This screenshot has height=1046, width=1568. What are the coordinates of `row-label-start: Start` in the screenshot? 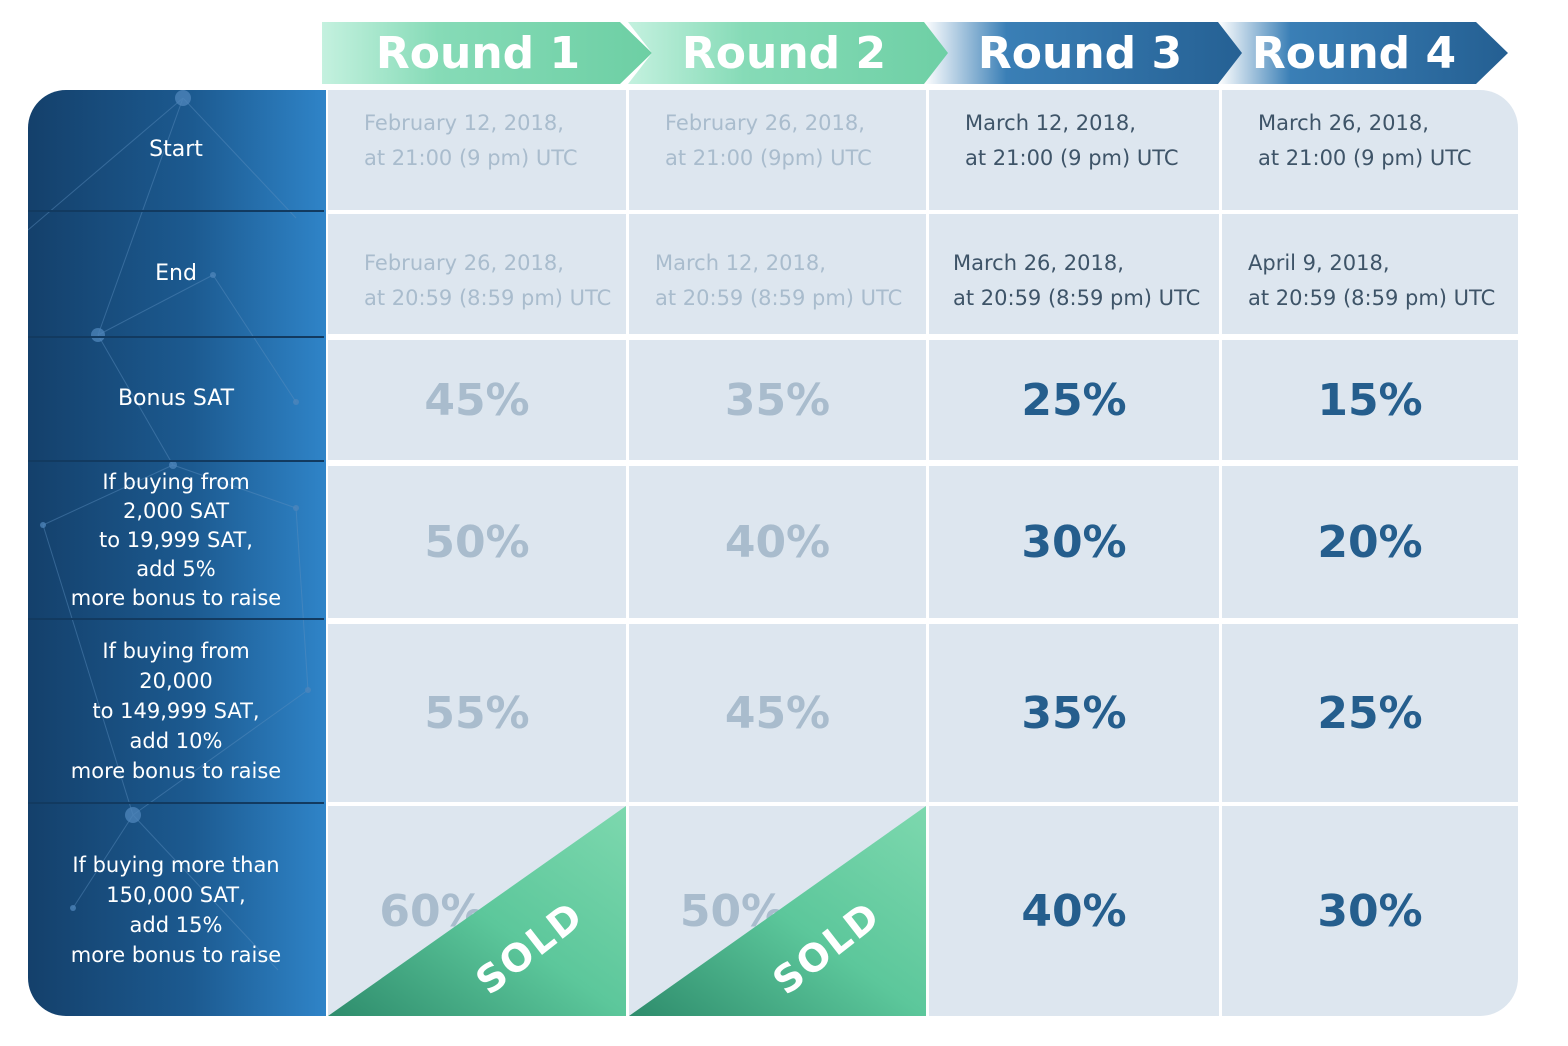 It's located at (176, 151).